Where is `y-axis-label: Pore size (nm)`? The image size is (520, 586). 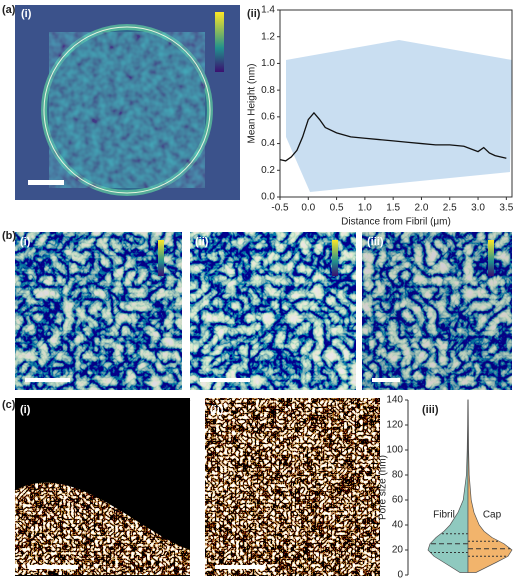
y-axis-label: Pore size (nm) is located at coordinates (383, 487).